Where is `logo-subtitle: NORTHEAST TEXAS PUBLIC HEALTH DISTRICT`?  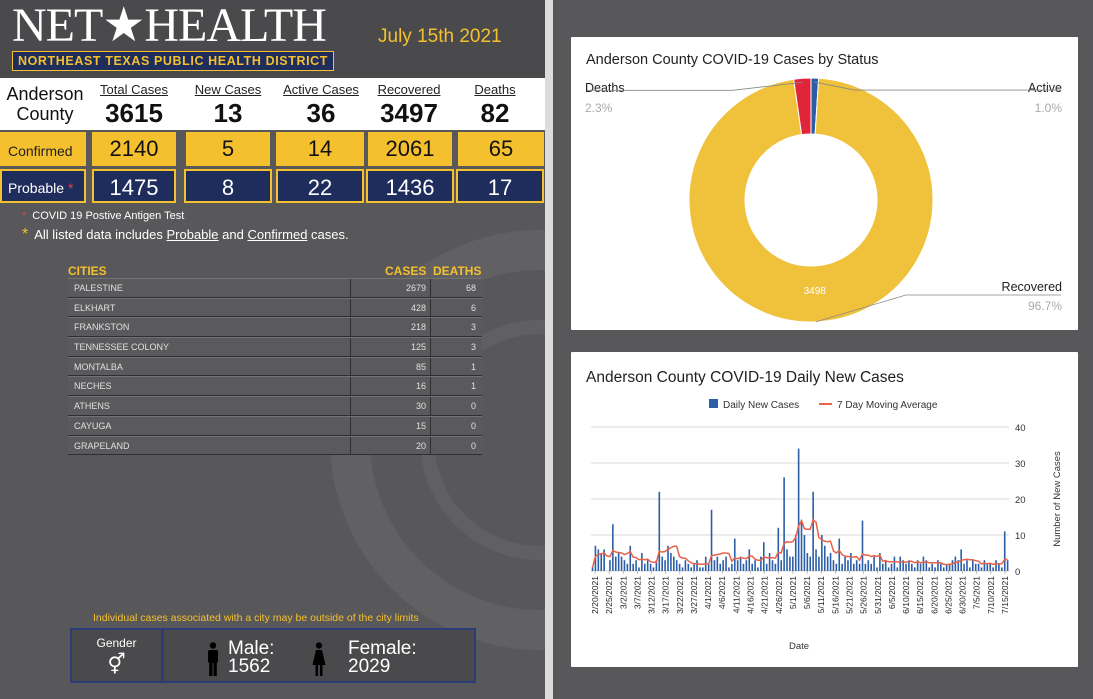
logo-subtitle: NORTHEAST TEXAS PUBLIC HEALTH DISTRICT is located at coordinates (173, 61).